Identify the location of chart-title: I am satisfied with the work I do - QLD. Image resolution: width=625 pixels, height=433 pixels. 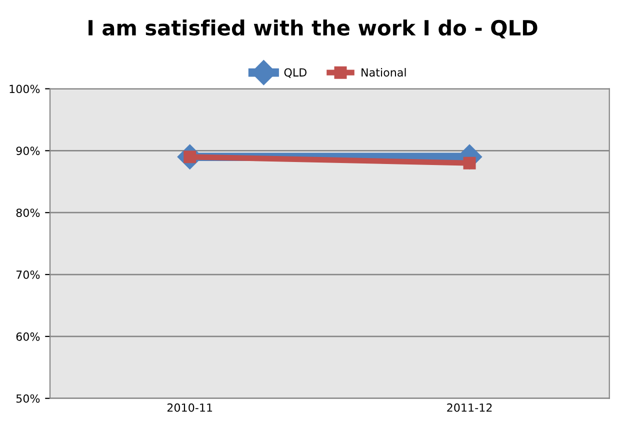
(313, 28).